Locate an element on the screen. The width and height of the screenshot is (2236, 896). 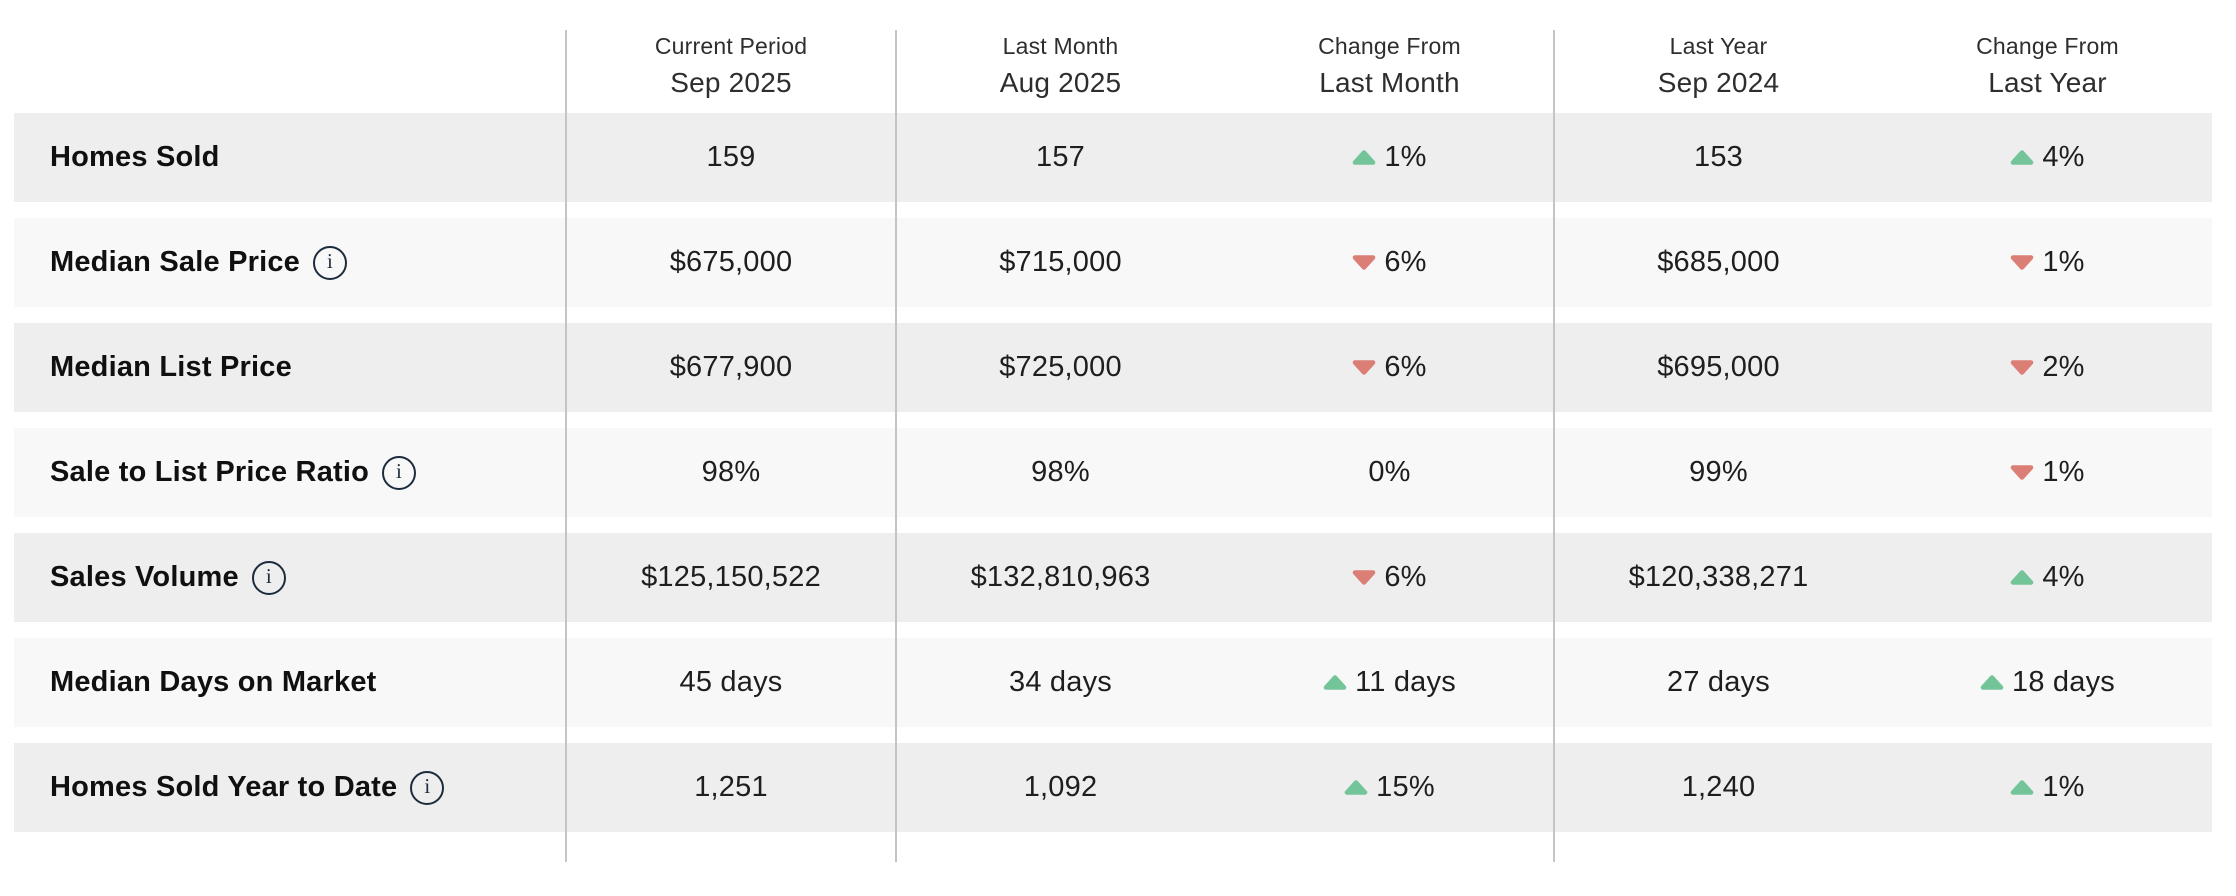
change-value: 15% is located at coordinates (1405, 787).